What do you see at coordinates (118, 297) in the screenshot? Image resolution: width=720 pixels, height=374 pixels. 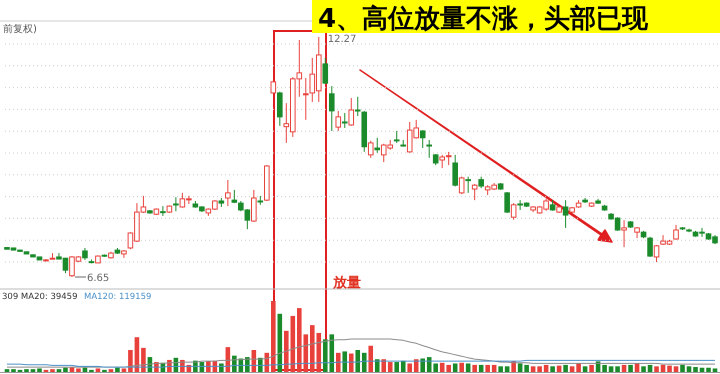 I see `annotation: MA120: 119159` at bounding box center [118, 297].